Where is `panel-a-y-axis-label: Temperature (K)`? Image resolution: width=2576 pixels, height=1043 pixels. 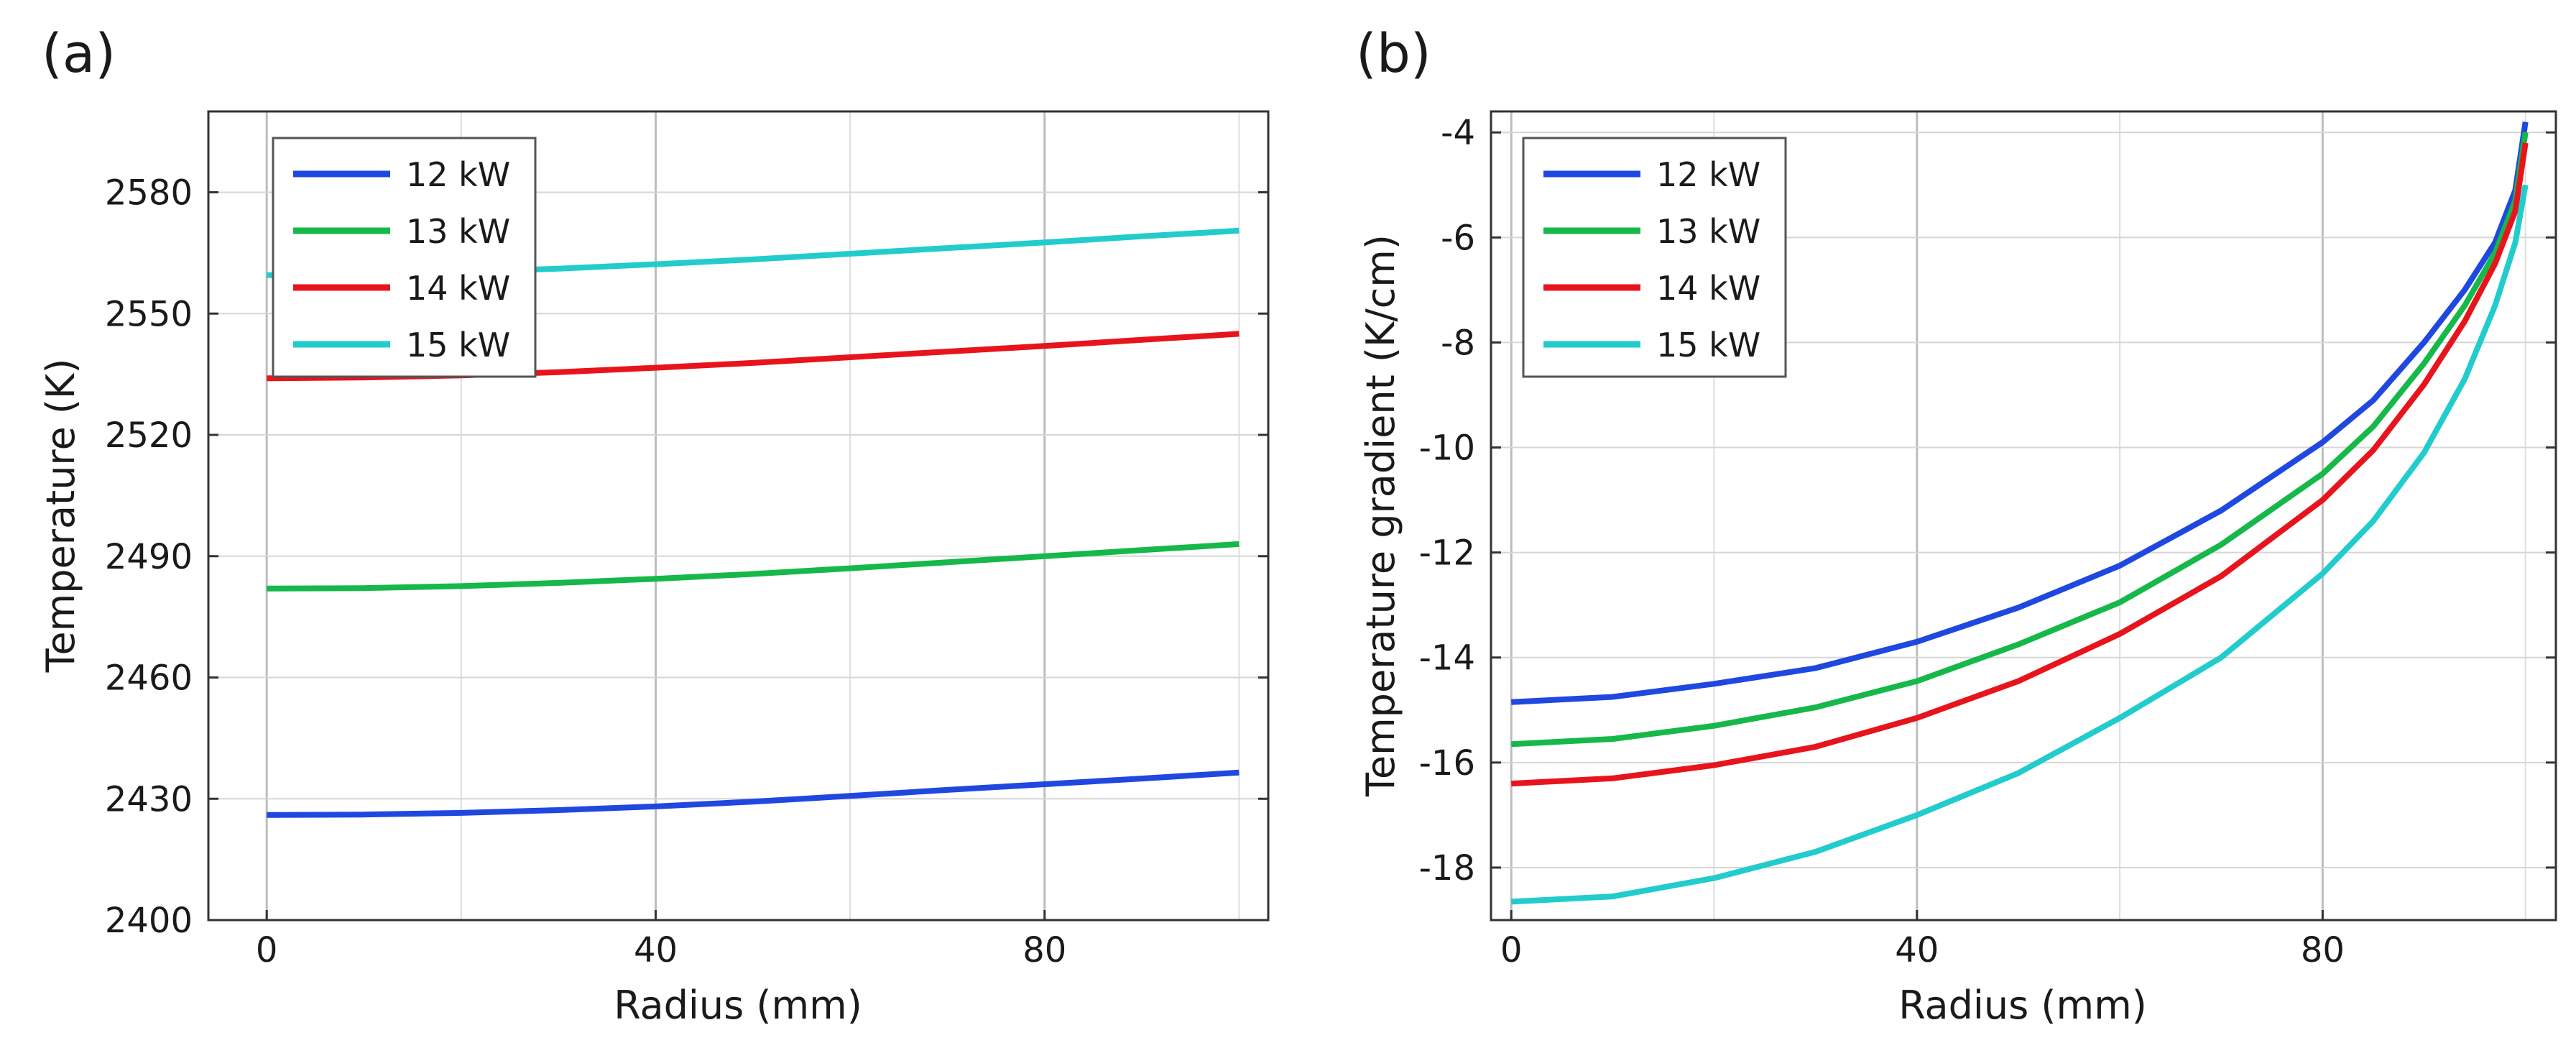 panel-a-y-axis-label: Temperature (K) is located at coordinates (60, 516).